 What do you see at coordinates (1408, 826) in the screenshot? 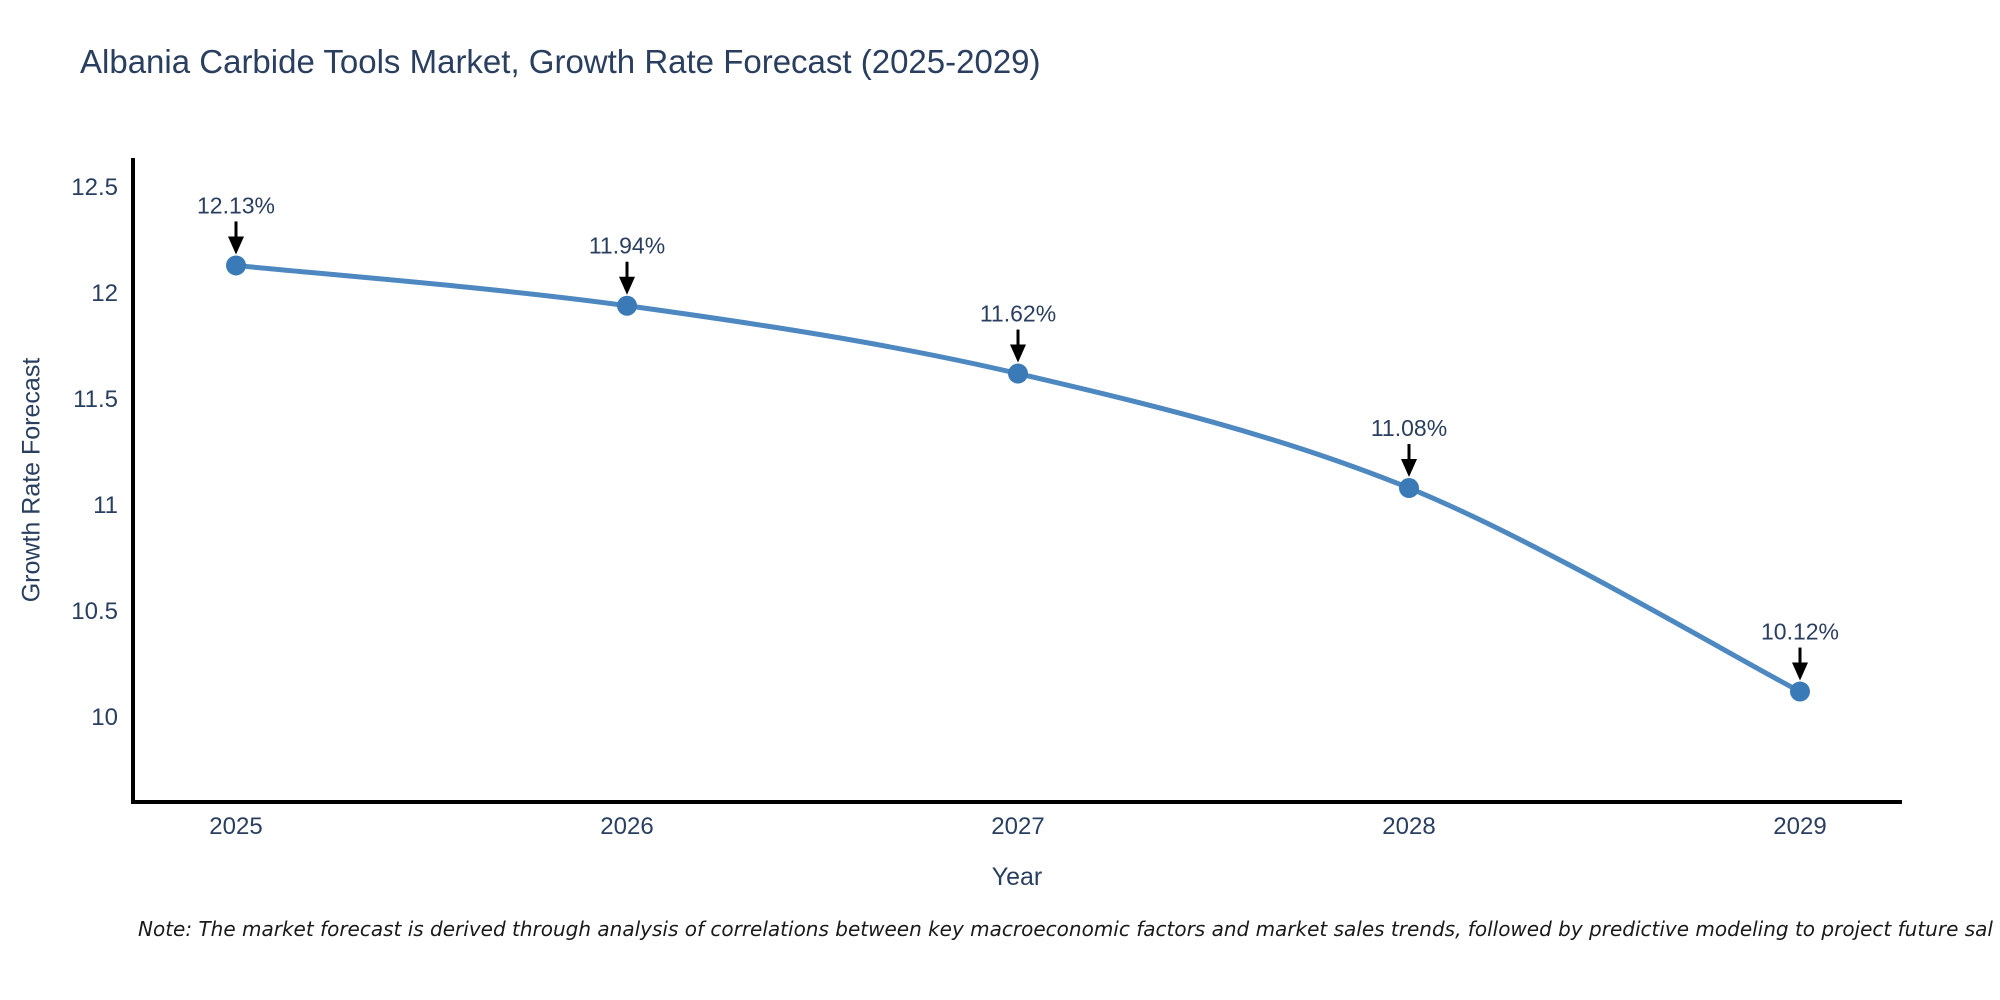
I see `x-tick-label: 2028` at bounding box center [1408, 826].